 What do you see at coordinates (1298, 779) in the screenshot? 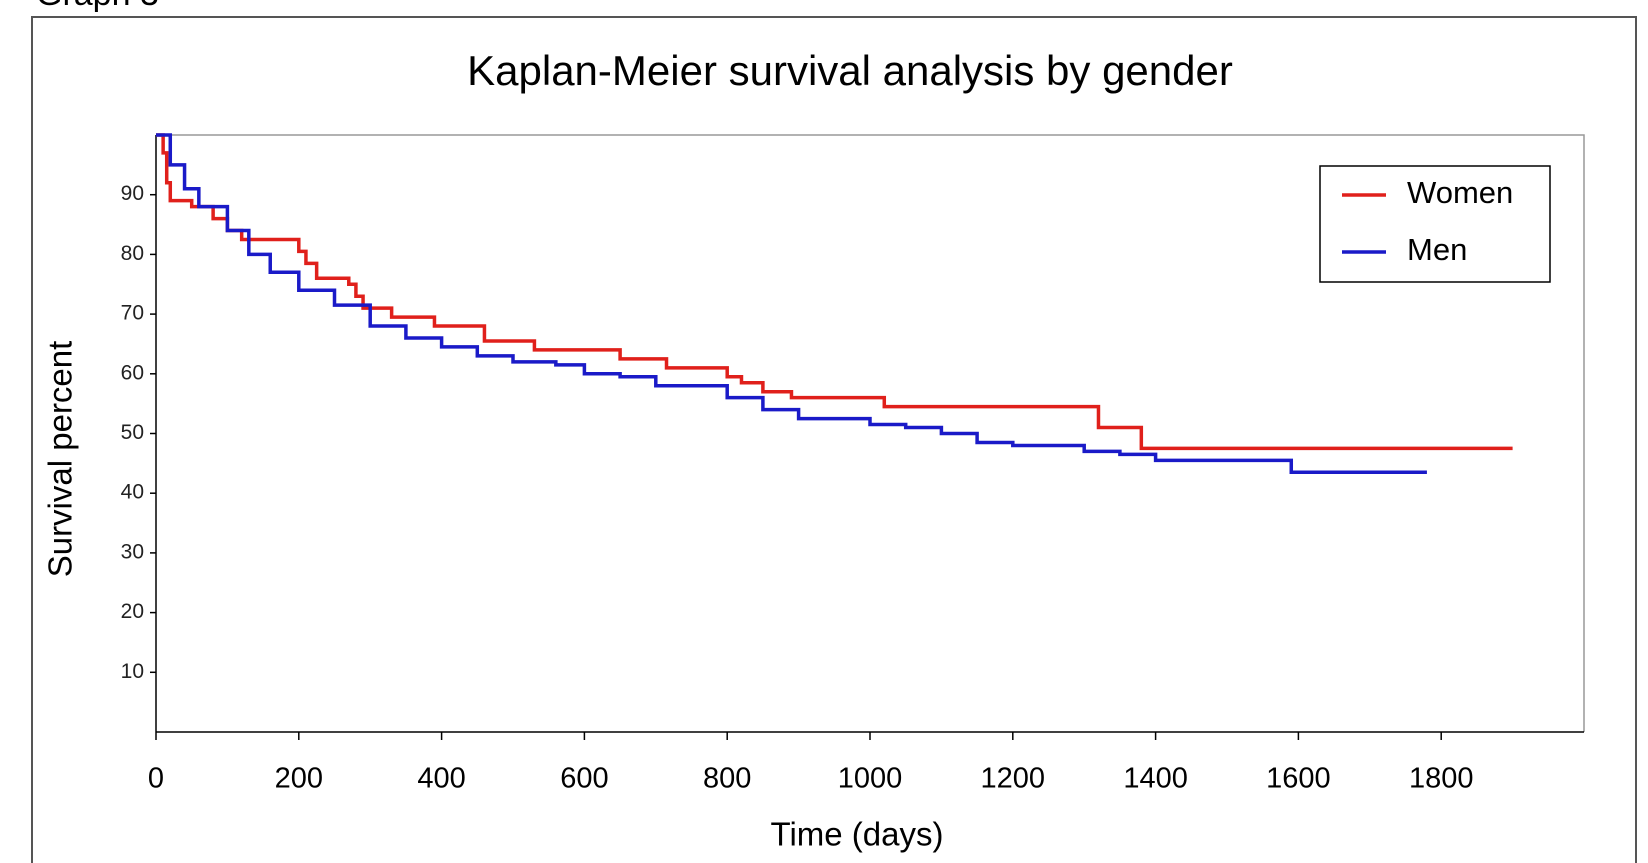
I see `x-tick-label: 1600` at bounding box center [1298, 779].